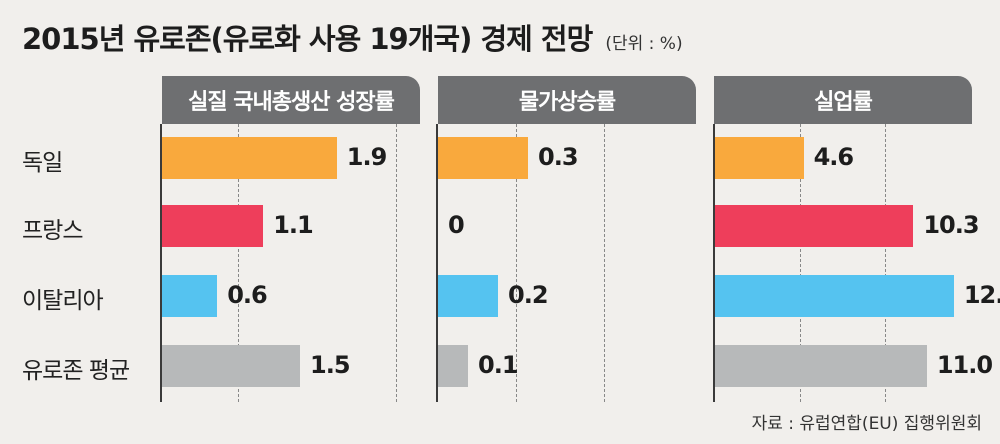 This screenshot has height=444, width=1000. What do you see at coordinates (293, 225) in the screenshot?
I see `data-label: 1.1` at bounding box center [293, 225].